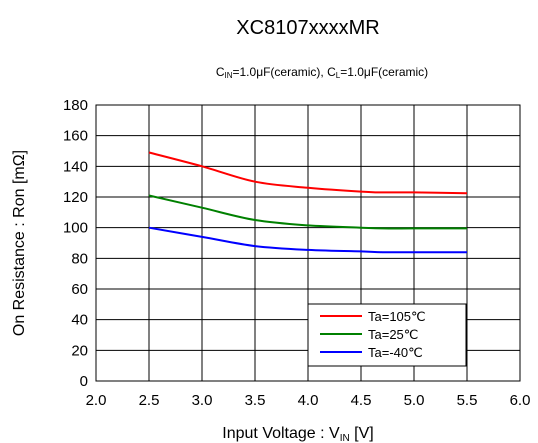 The width and height of the screenshot is (538, 443). What do you see at coordinates (331, 72) in the screenshot?
I see `subtitle-cl-main: C` at bounding box center [331, 72].